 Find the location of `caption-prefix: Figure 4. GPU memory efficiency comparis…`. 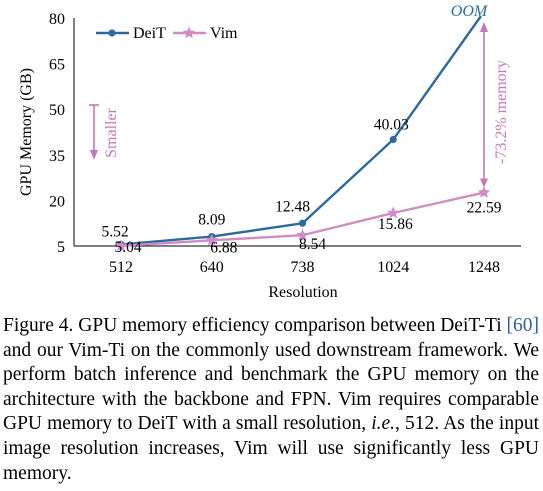

caption-prefix: Figure 4. GPU memory efficiency comparis… is located at coordinates (255, 325).